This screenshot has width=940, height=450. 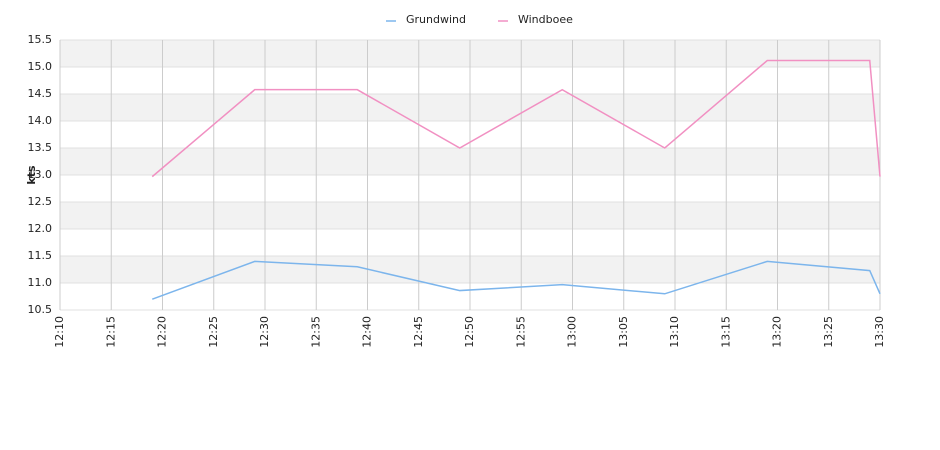 I want to click on x-tick-label: 13:00, so click(x=572, y=332).